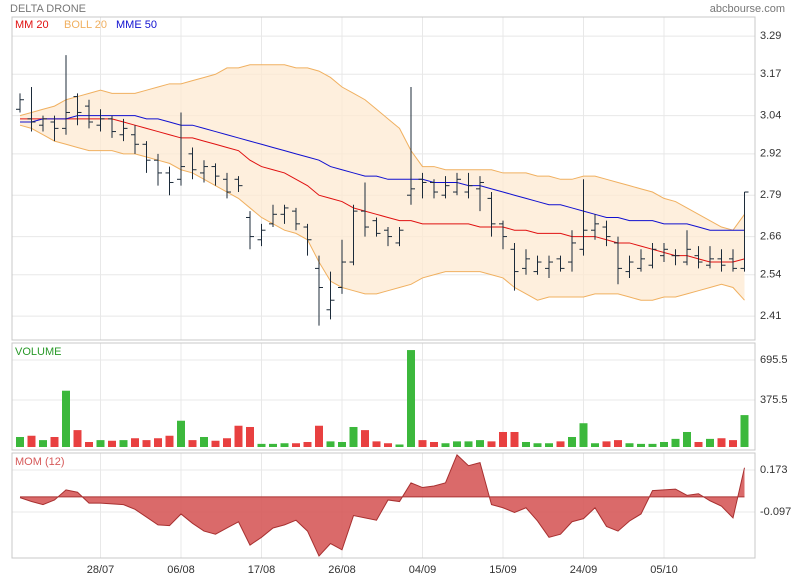 This screenshot has width=800, height=580. Describe the element at coordinates (85, 25) in the screenshot. I see `legend-boll20: BOLL 20` at that location.